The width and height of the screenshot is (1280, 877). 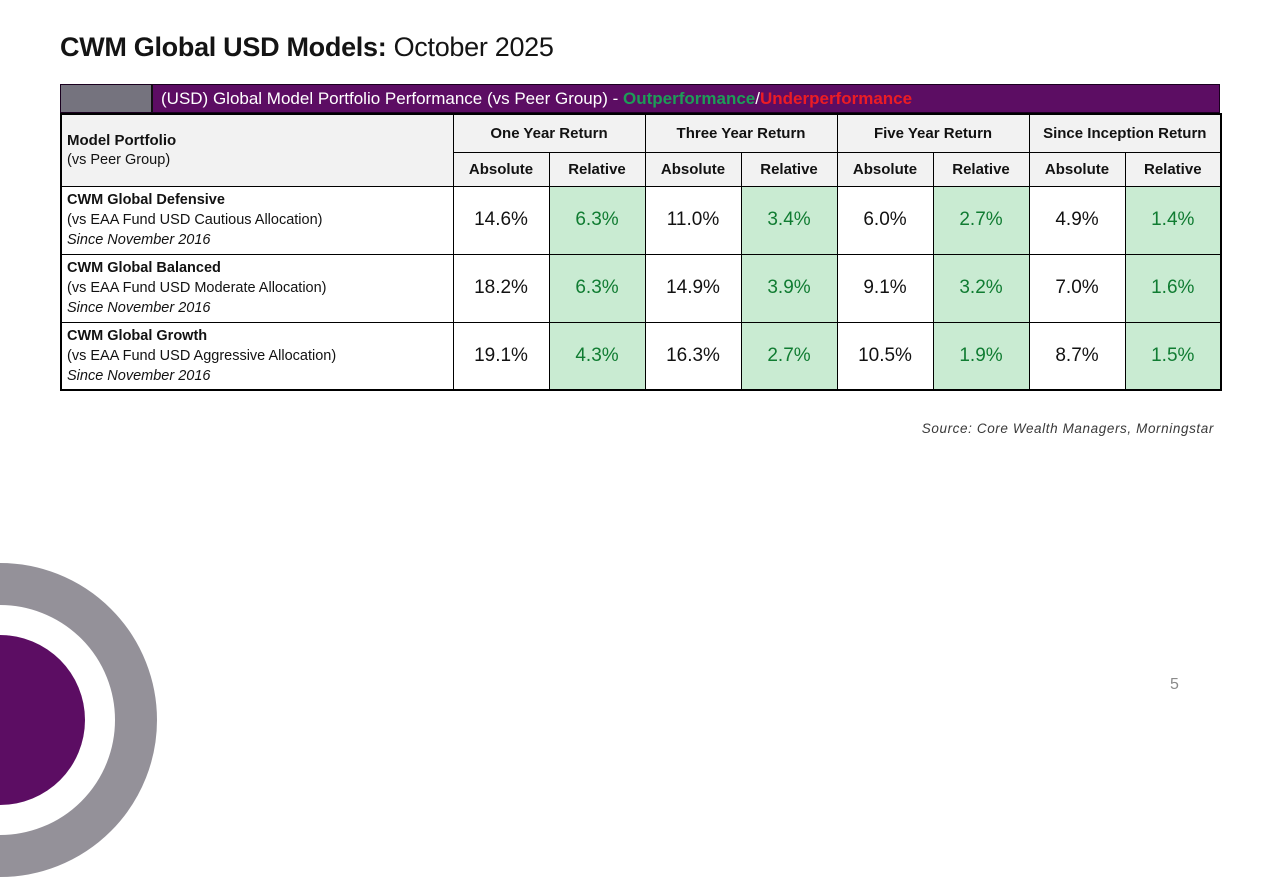 I want to click on cell-absolute: 16.3%, so click(x=693, y=356).